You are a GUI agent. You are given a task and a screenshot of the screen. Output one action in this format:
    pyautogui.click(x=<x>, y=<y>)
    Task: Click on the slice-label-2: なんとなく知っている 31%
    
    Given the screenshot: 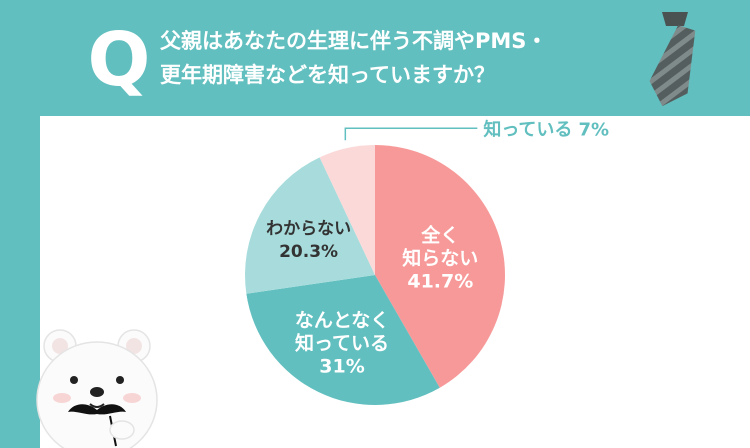 What is the action you would take?
    pyautogui.click(x=342, y=344)
    